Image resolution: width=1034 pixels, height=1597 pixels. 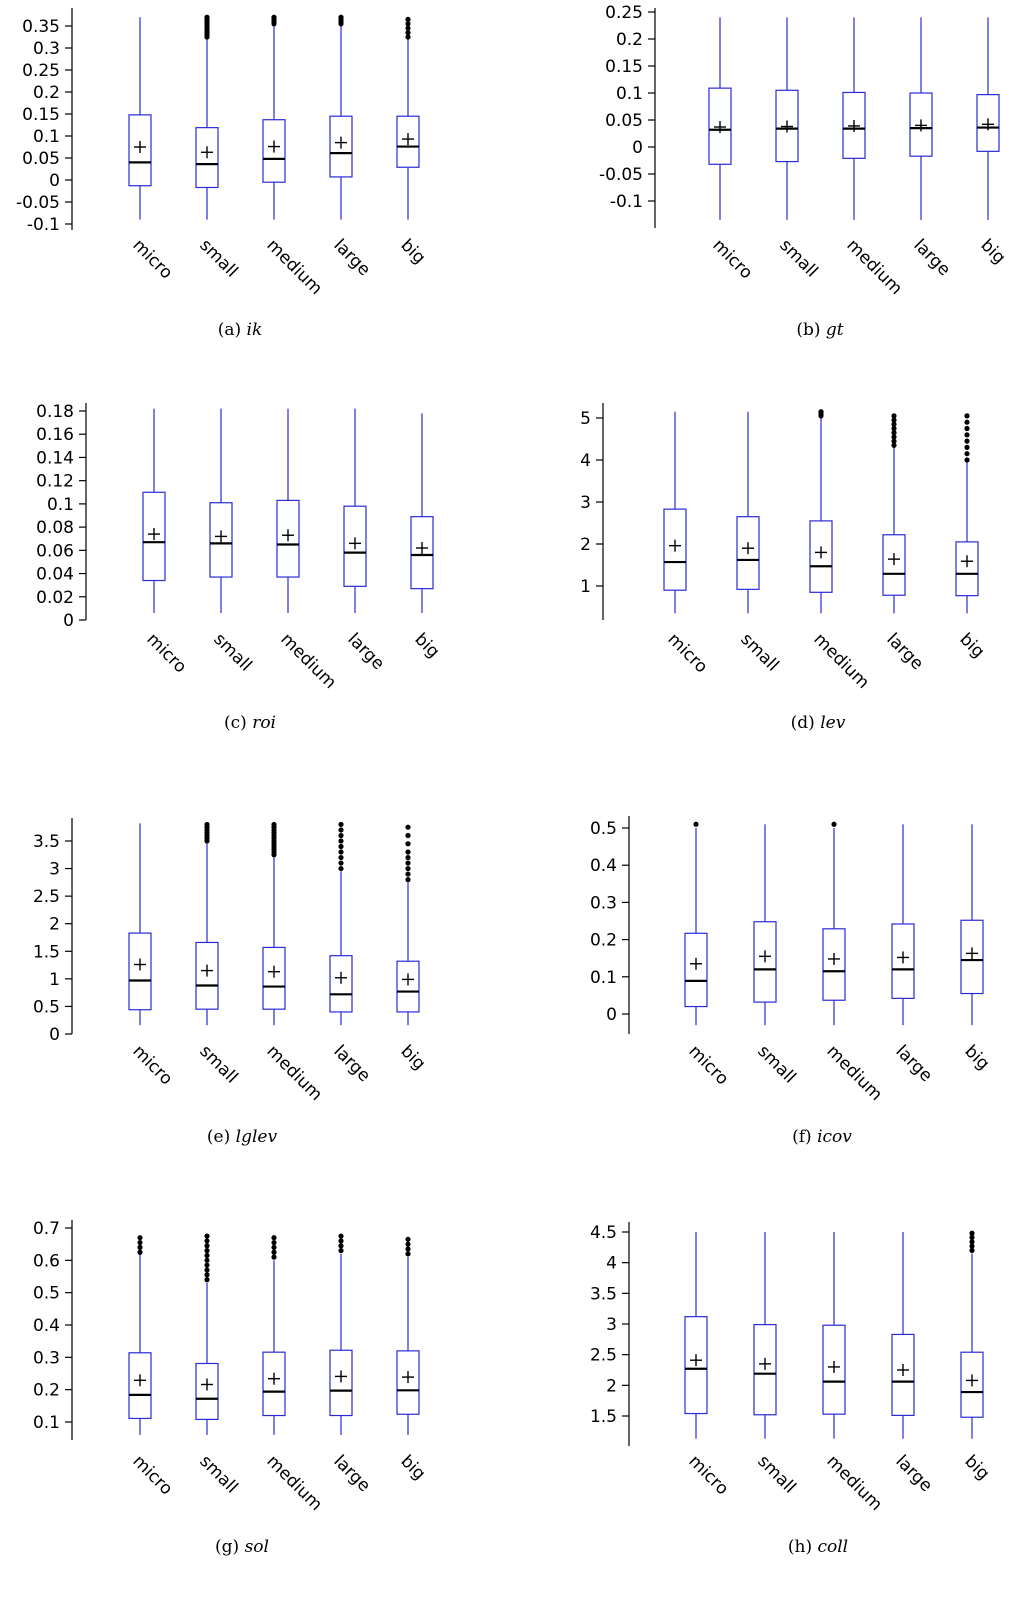 I want to click on y-tick-label: 0.06, so click(x=55, y=551).